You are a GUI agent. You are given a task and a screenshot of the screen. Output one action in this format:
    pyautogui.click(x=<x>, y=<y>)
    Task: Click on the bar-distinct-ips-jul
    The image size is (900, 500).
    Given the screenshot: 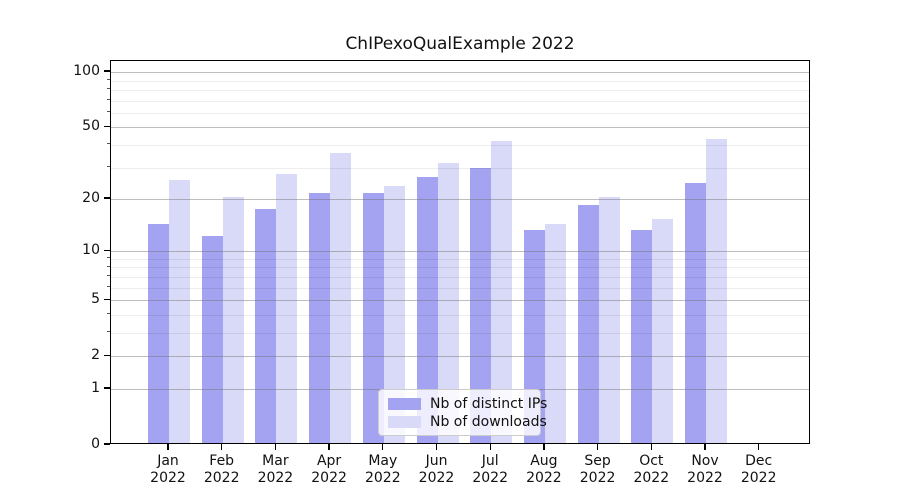 What is the action you would take?
    pyautogui.click(x=481, y=305)
    